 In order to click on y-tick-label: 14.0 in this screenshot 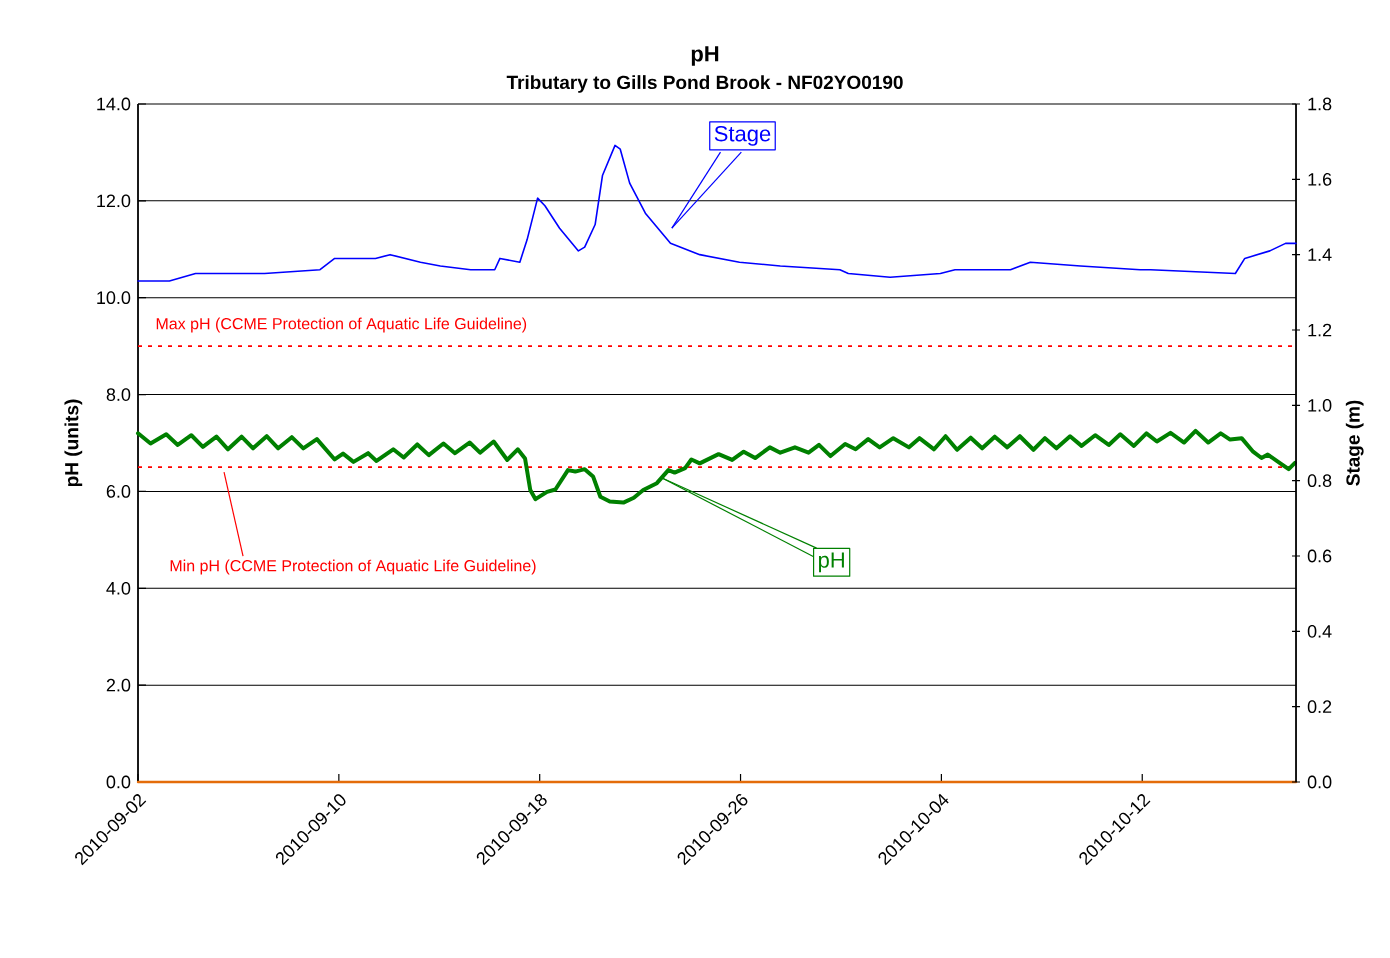, I will do `click(114, 104)`.